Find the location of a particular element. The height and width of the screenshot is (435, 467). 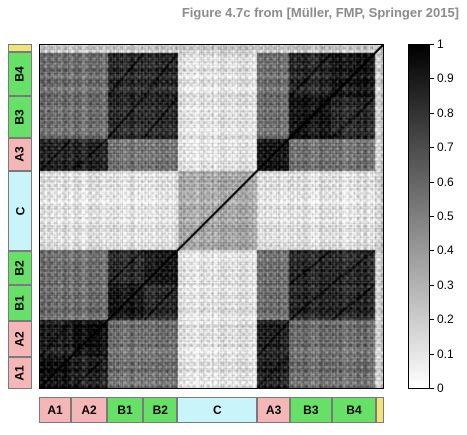

colorbar-tick-label: 0.3 is located at coordinates (445, 284).